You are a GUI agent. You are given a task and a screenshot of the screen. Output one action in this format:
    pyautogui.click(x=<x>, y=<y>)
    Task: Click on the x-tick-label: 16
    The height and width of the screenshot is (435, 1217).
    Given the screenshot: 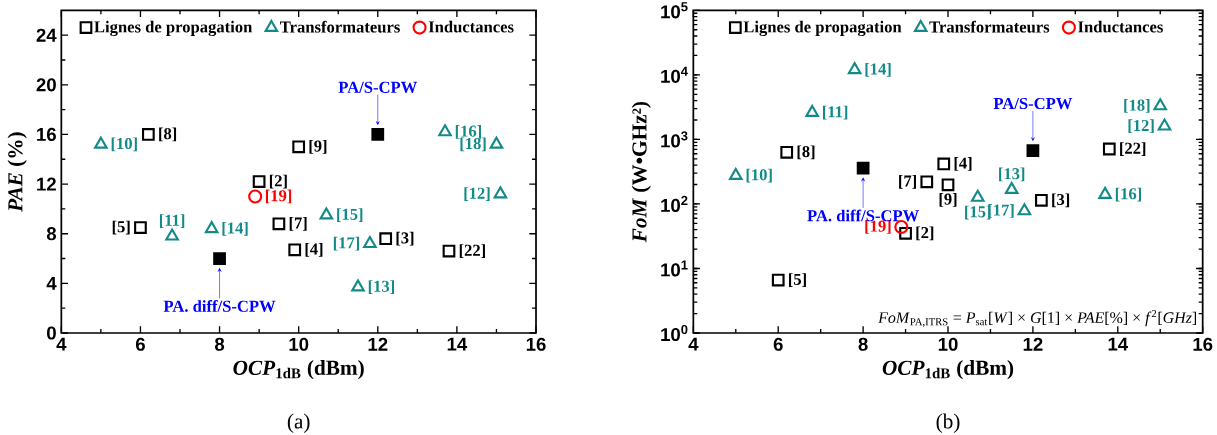 What is the action you would take?
    pyautogui.click(x=1203, y=344)
    